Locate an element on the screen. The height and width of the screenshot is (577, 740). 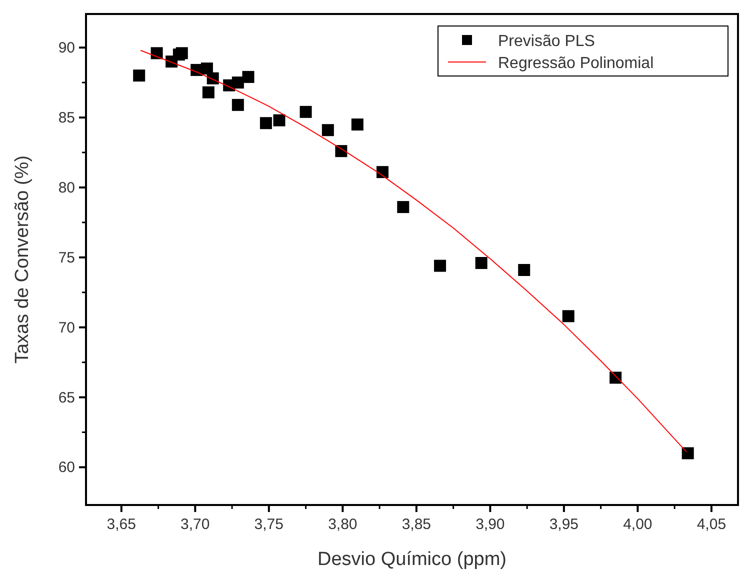
y-tick-label: 80 is located at coordinates (66, 187).